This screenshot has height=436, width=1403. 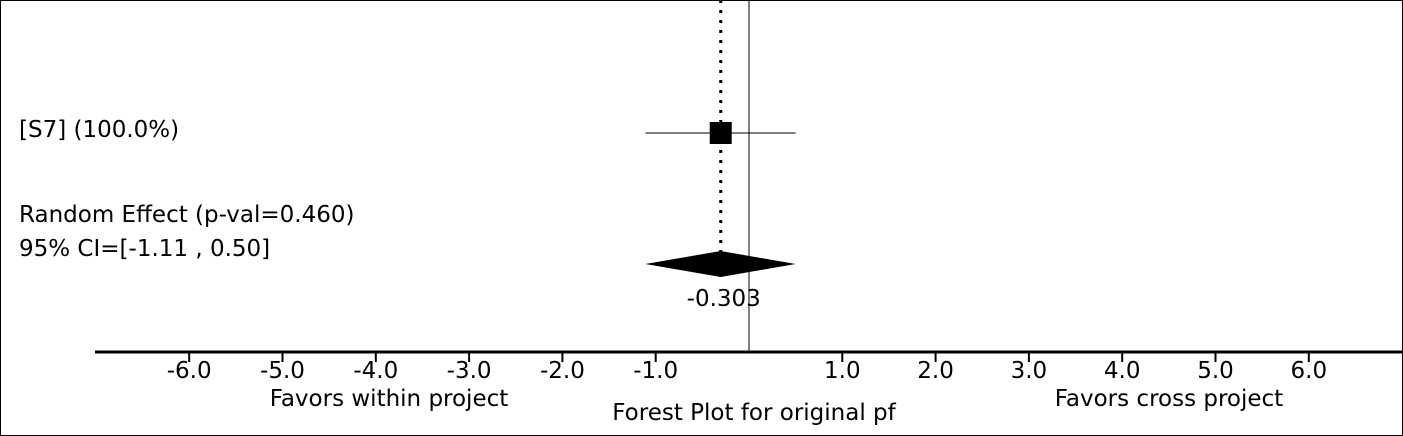 What do you see at coordinates (282, 371) in the screenshot?
I see `x-tick-label: -5.0` at bounding box center [282, 371].